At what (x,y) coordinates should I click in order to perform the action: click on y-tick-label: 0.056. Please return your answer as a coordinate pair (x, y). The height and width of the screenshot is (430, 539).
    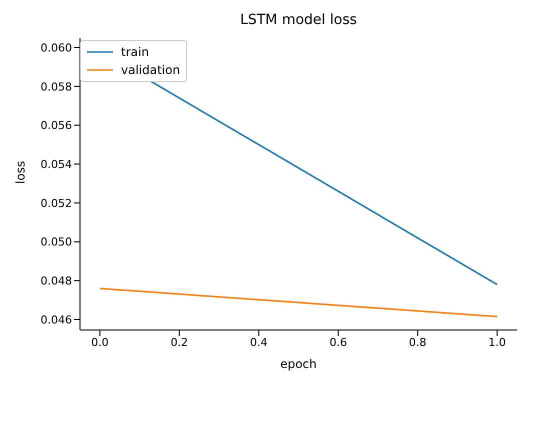
    Looking at the image, I should click on (56, 125).